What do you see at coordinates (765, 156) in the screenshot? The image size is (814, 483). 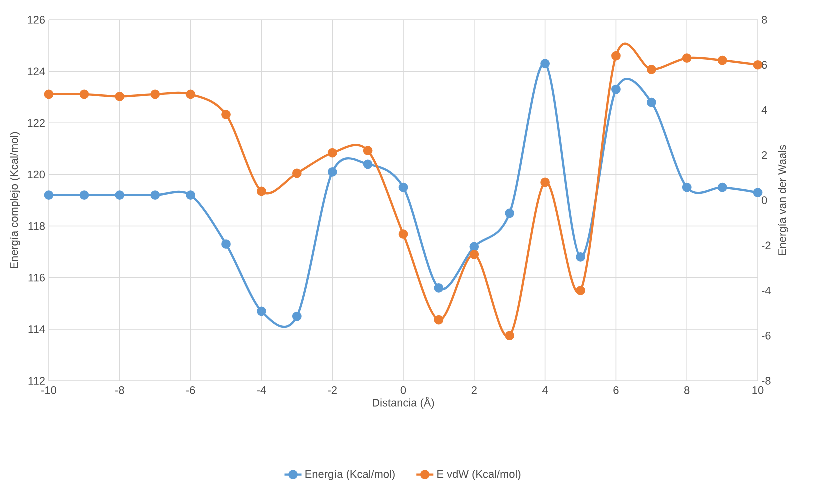 I see `y2-tick-label: 2` at bounding box center [765, 156].